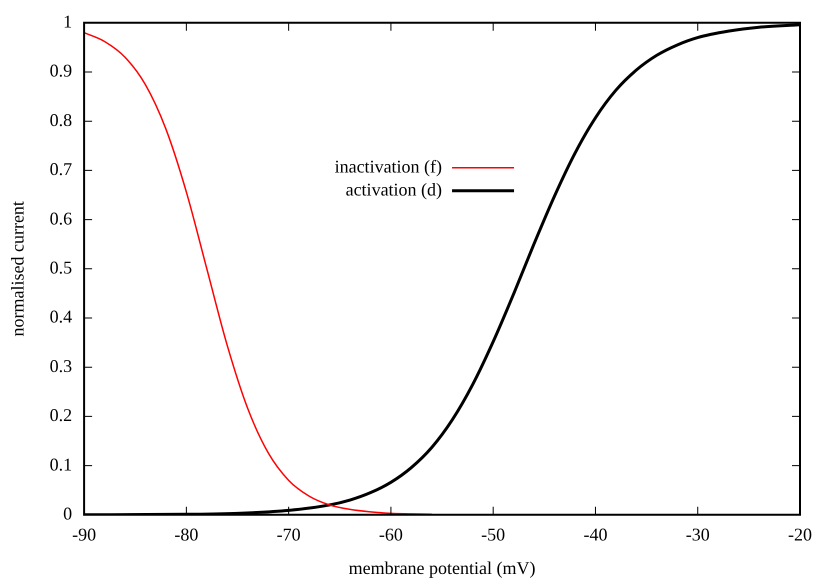 Image resolution: width=822 pixels, height=586 pixels. What do you see at coordinates (442, 568) in the screenshot?
I see `x-axis-title: membrane potential (mV)` at bounding box center [442, 568].